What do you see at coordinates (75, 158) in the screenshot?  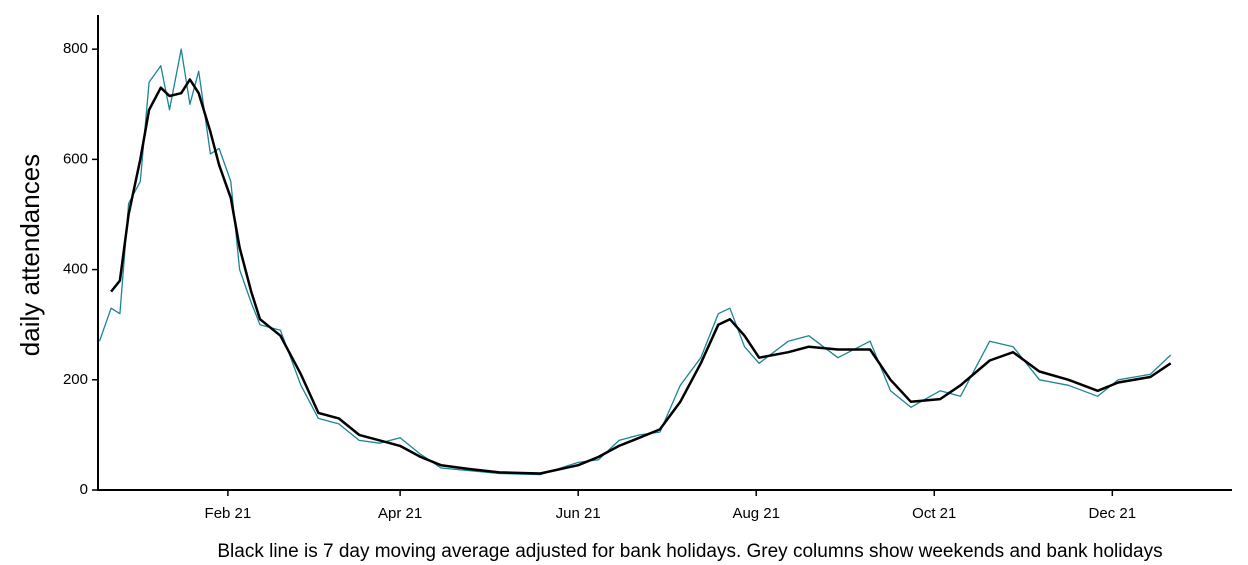 I see `y-tick-label: 600` at bounding box center [75, 158].